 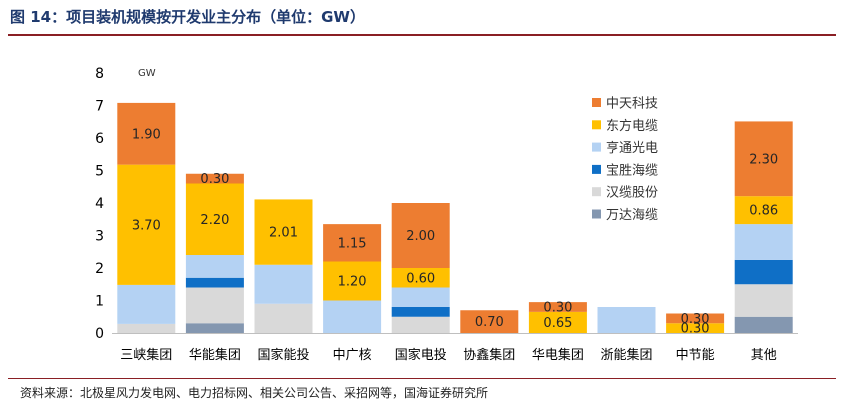 What do you see at coordinates (695, 355) in the screenshot?
I see `x-tick-label: 中节能` at bounding box center [695, 355].